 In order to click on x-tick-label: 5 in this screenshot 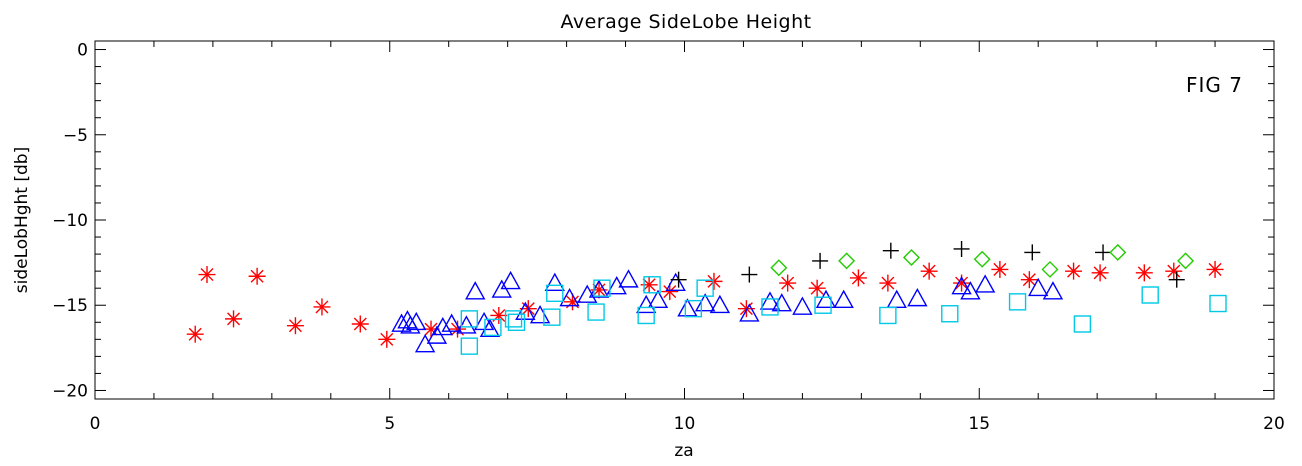, I will do `click(389, 424)`.